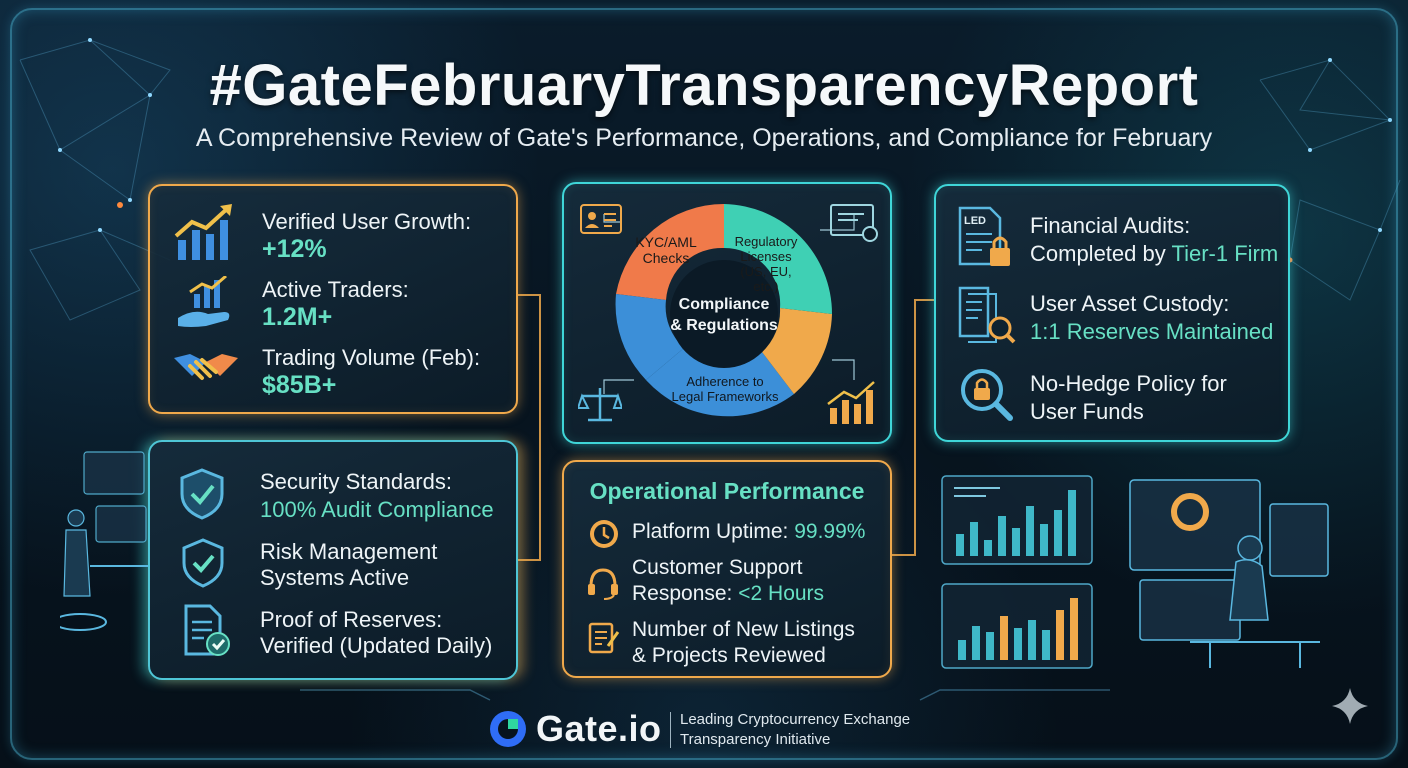  What do you see at coordinates (376, 645) in the screenshot?
I see `proof-of-reserves-value: Verified (Updated Daily)` at bounding box center [376, 645].